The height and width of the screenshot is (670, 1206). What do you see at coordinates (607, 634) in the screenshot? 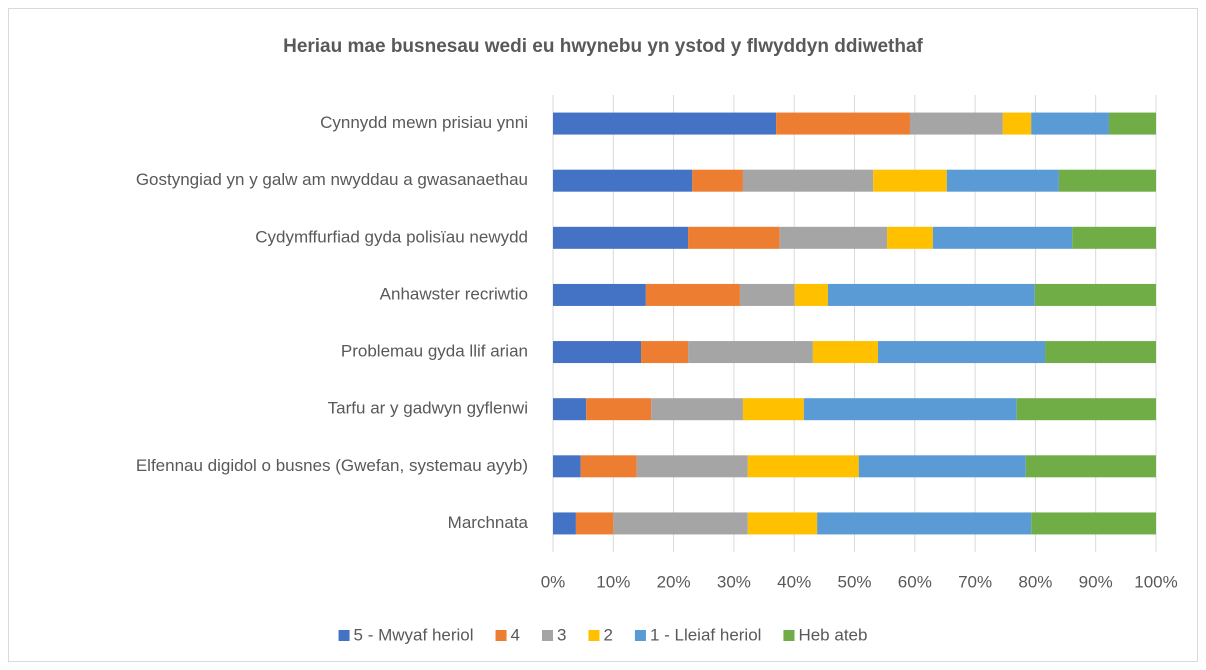
I see `legend-label: 2` at bounding box center [607, 634].